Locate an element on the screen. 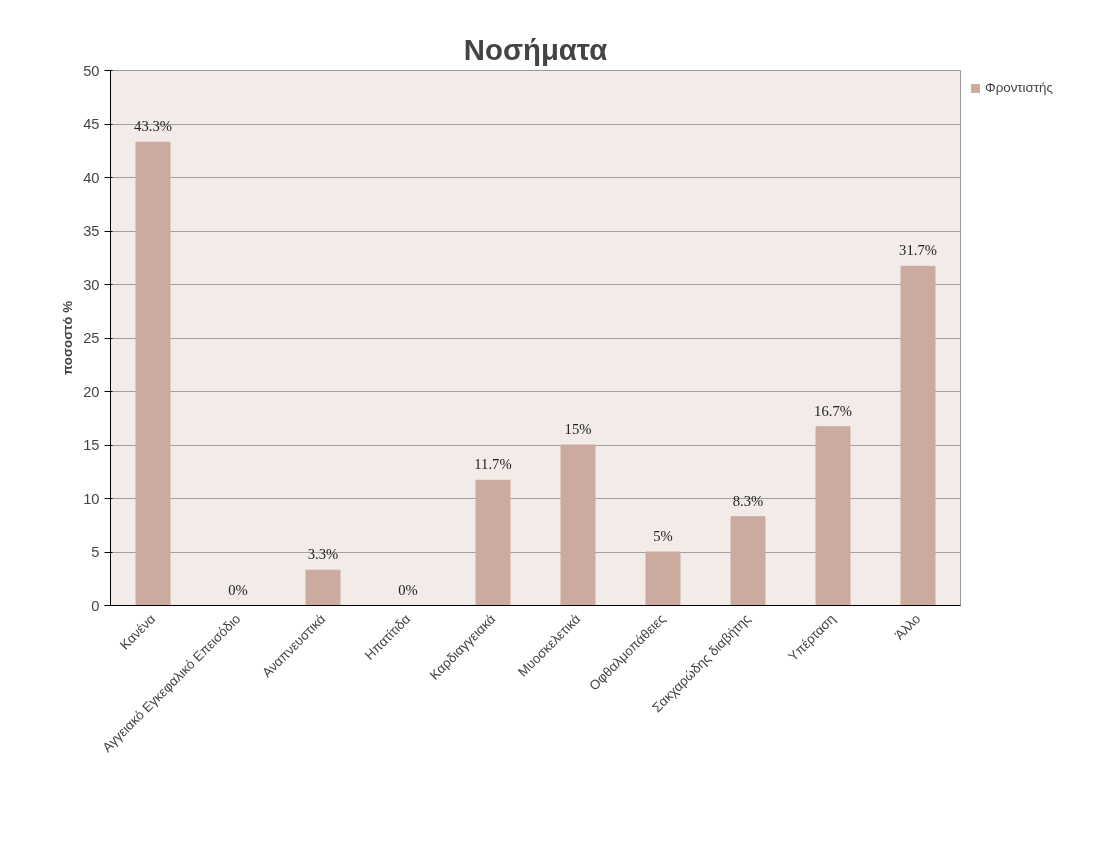 This screenshot has width=1099, height=852. data-label: 3.3% is located at coordinates (323, 554).